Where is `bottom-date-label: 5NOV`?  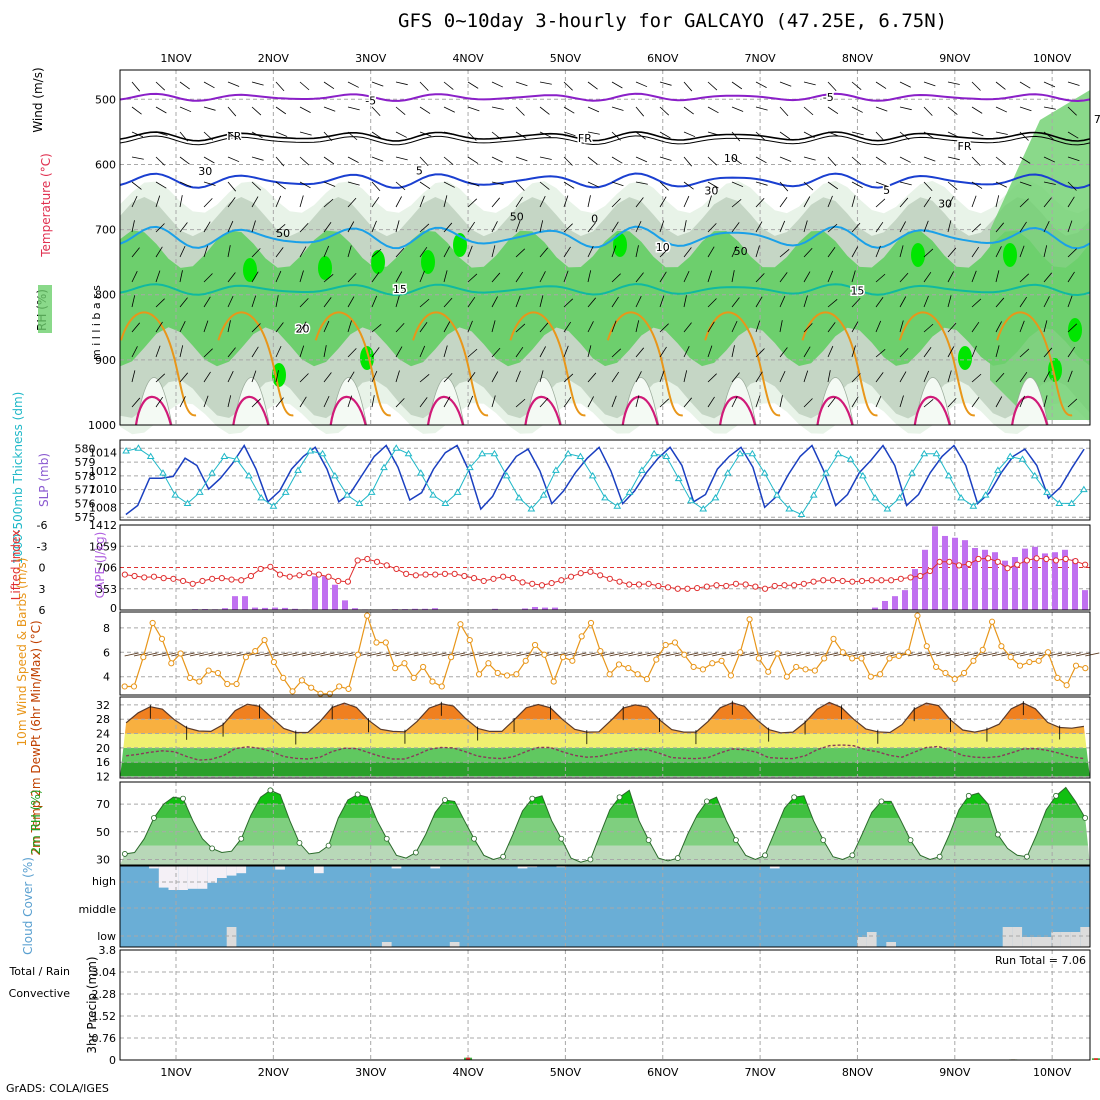 bottom-date-label: 5NOV is located at coordinates (566, 1072).